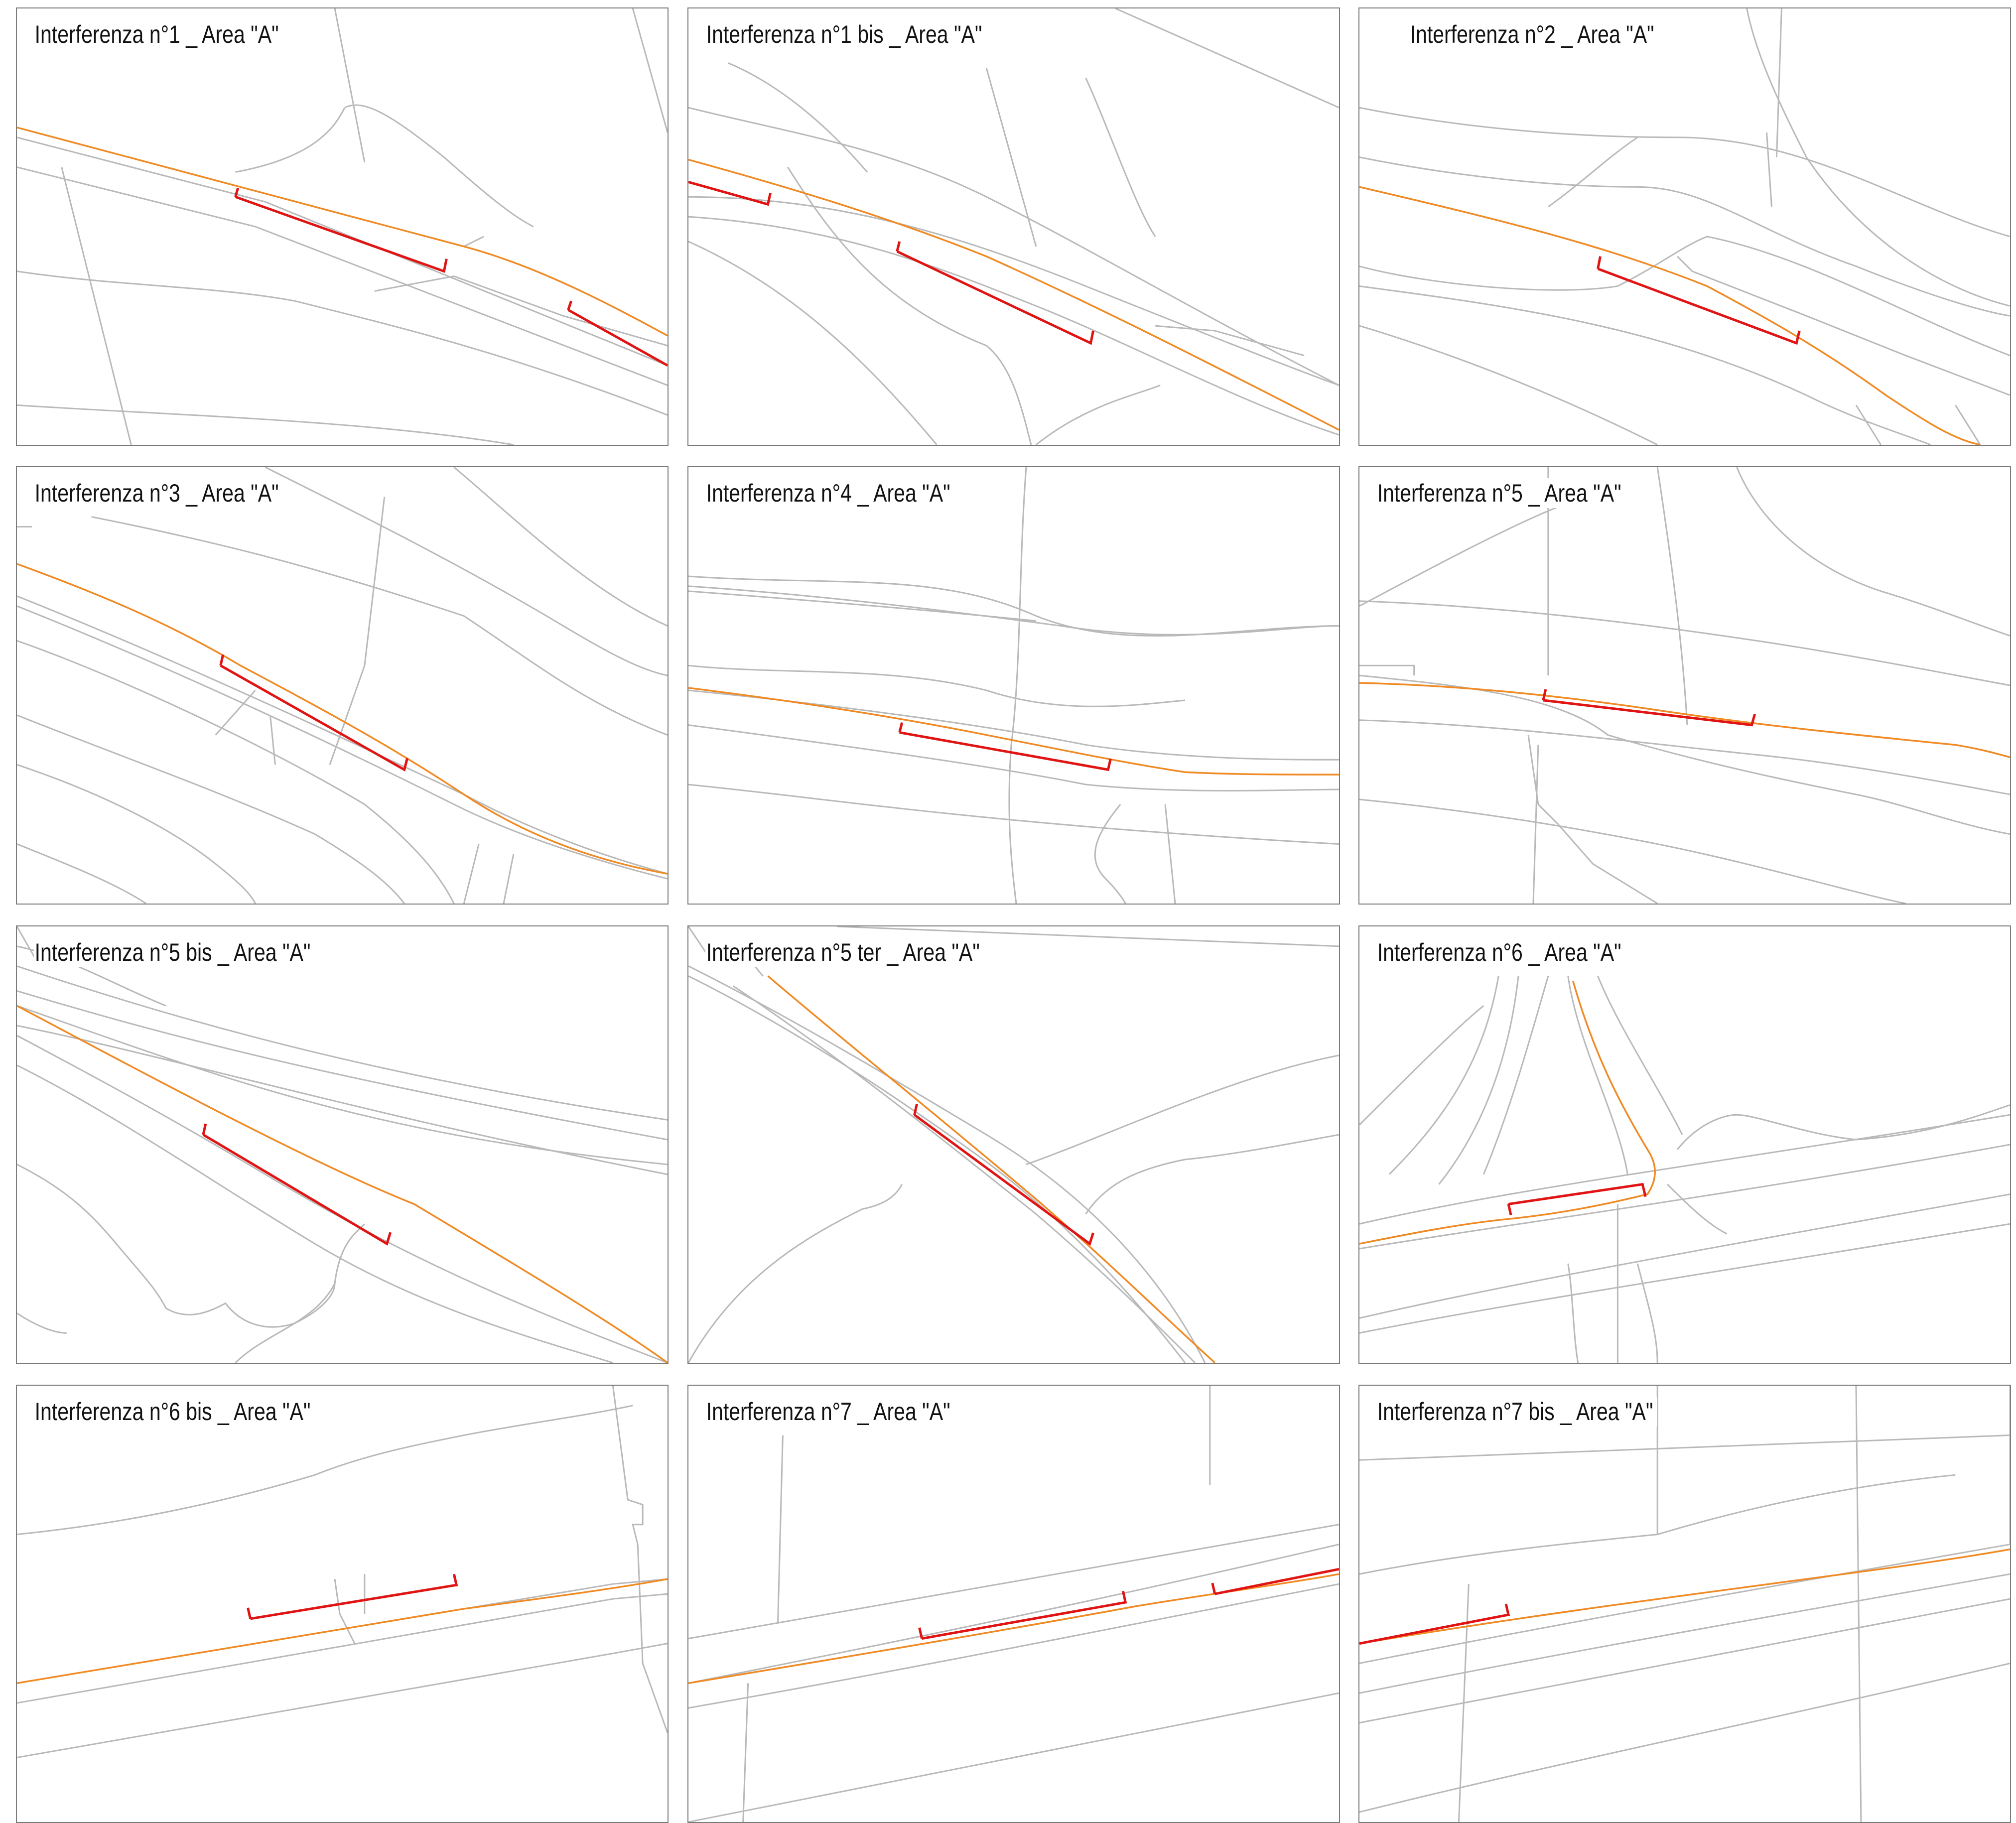 Image resolution: width=2016 pixels, height=1823 pixels. I want to click on map-panel-1: Interferenza n°1 _ Area "A", so click(342, 227).